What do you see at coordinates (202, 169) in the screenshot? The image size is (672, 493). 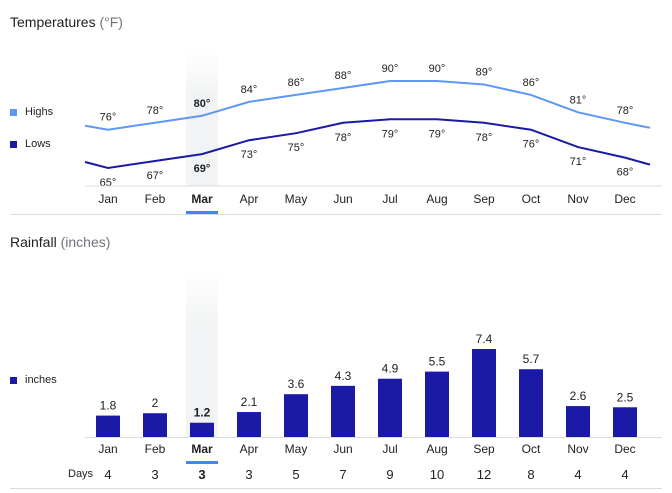 I see `low-label-mar: 69°` at bounding box center [202, 169].